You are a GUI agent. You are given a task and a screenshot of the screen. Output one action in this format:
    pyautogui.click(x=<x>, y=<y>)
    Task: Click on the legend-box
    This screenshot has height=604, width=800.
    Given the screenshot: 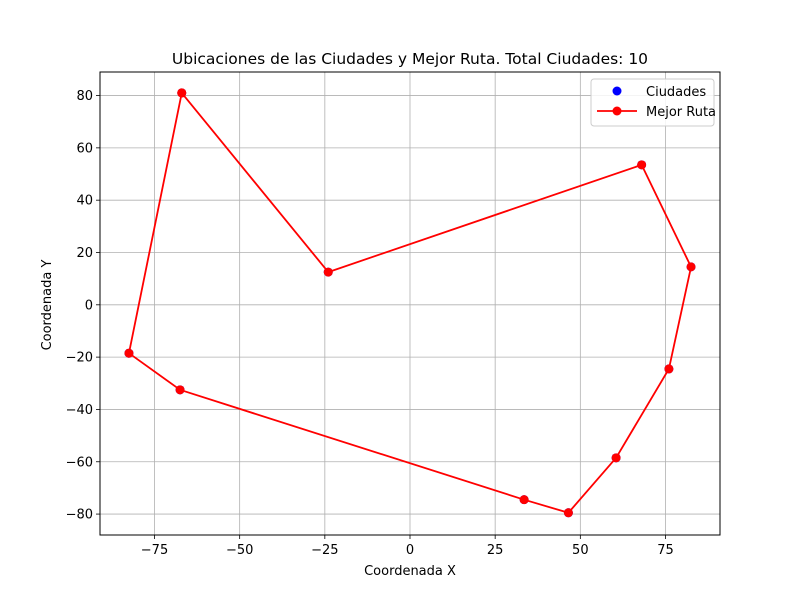 What is the action you would take?
    pyautogui.click(x=652, y=102)
    